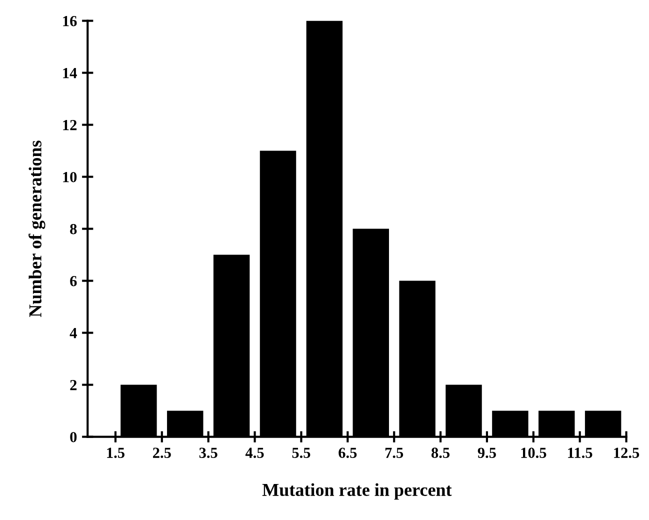  I want to click on y-tick-label: 6, so click(73, 281).